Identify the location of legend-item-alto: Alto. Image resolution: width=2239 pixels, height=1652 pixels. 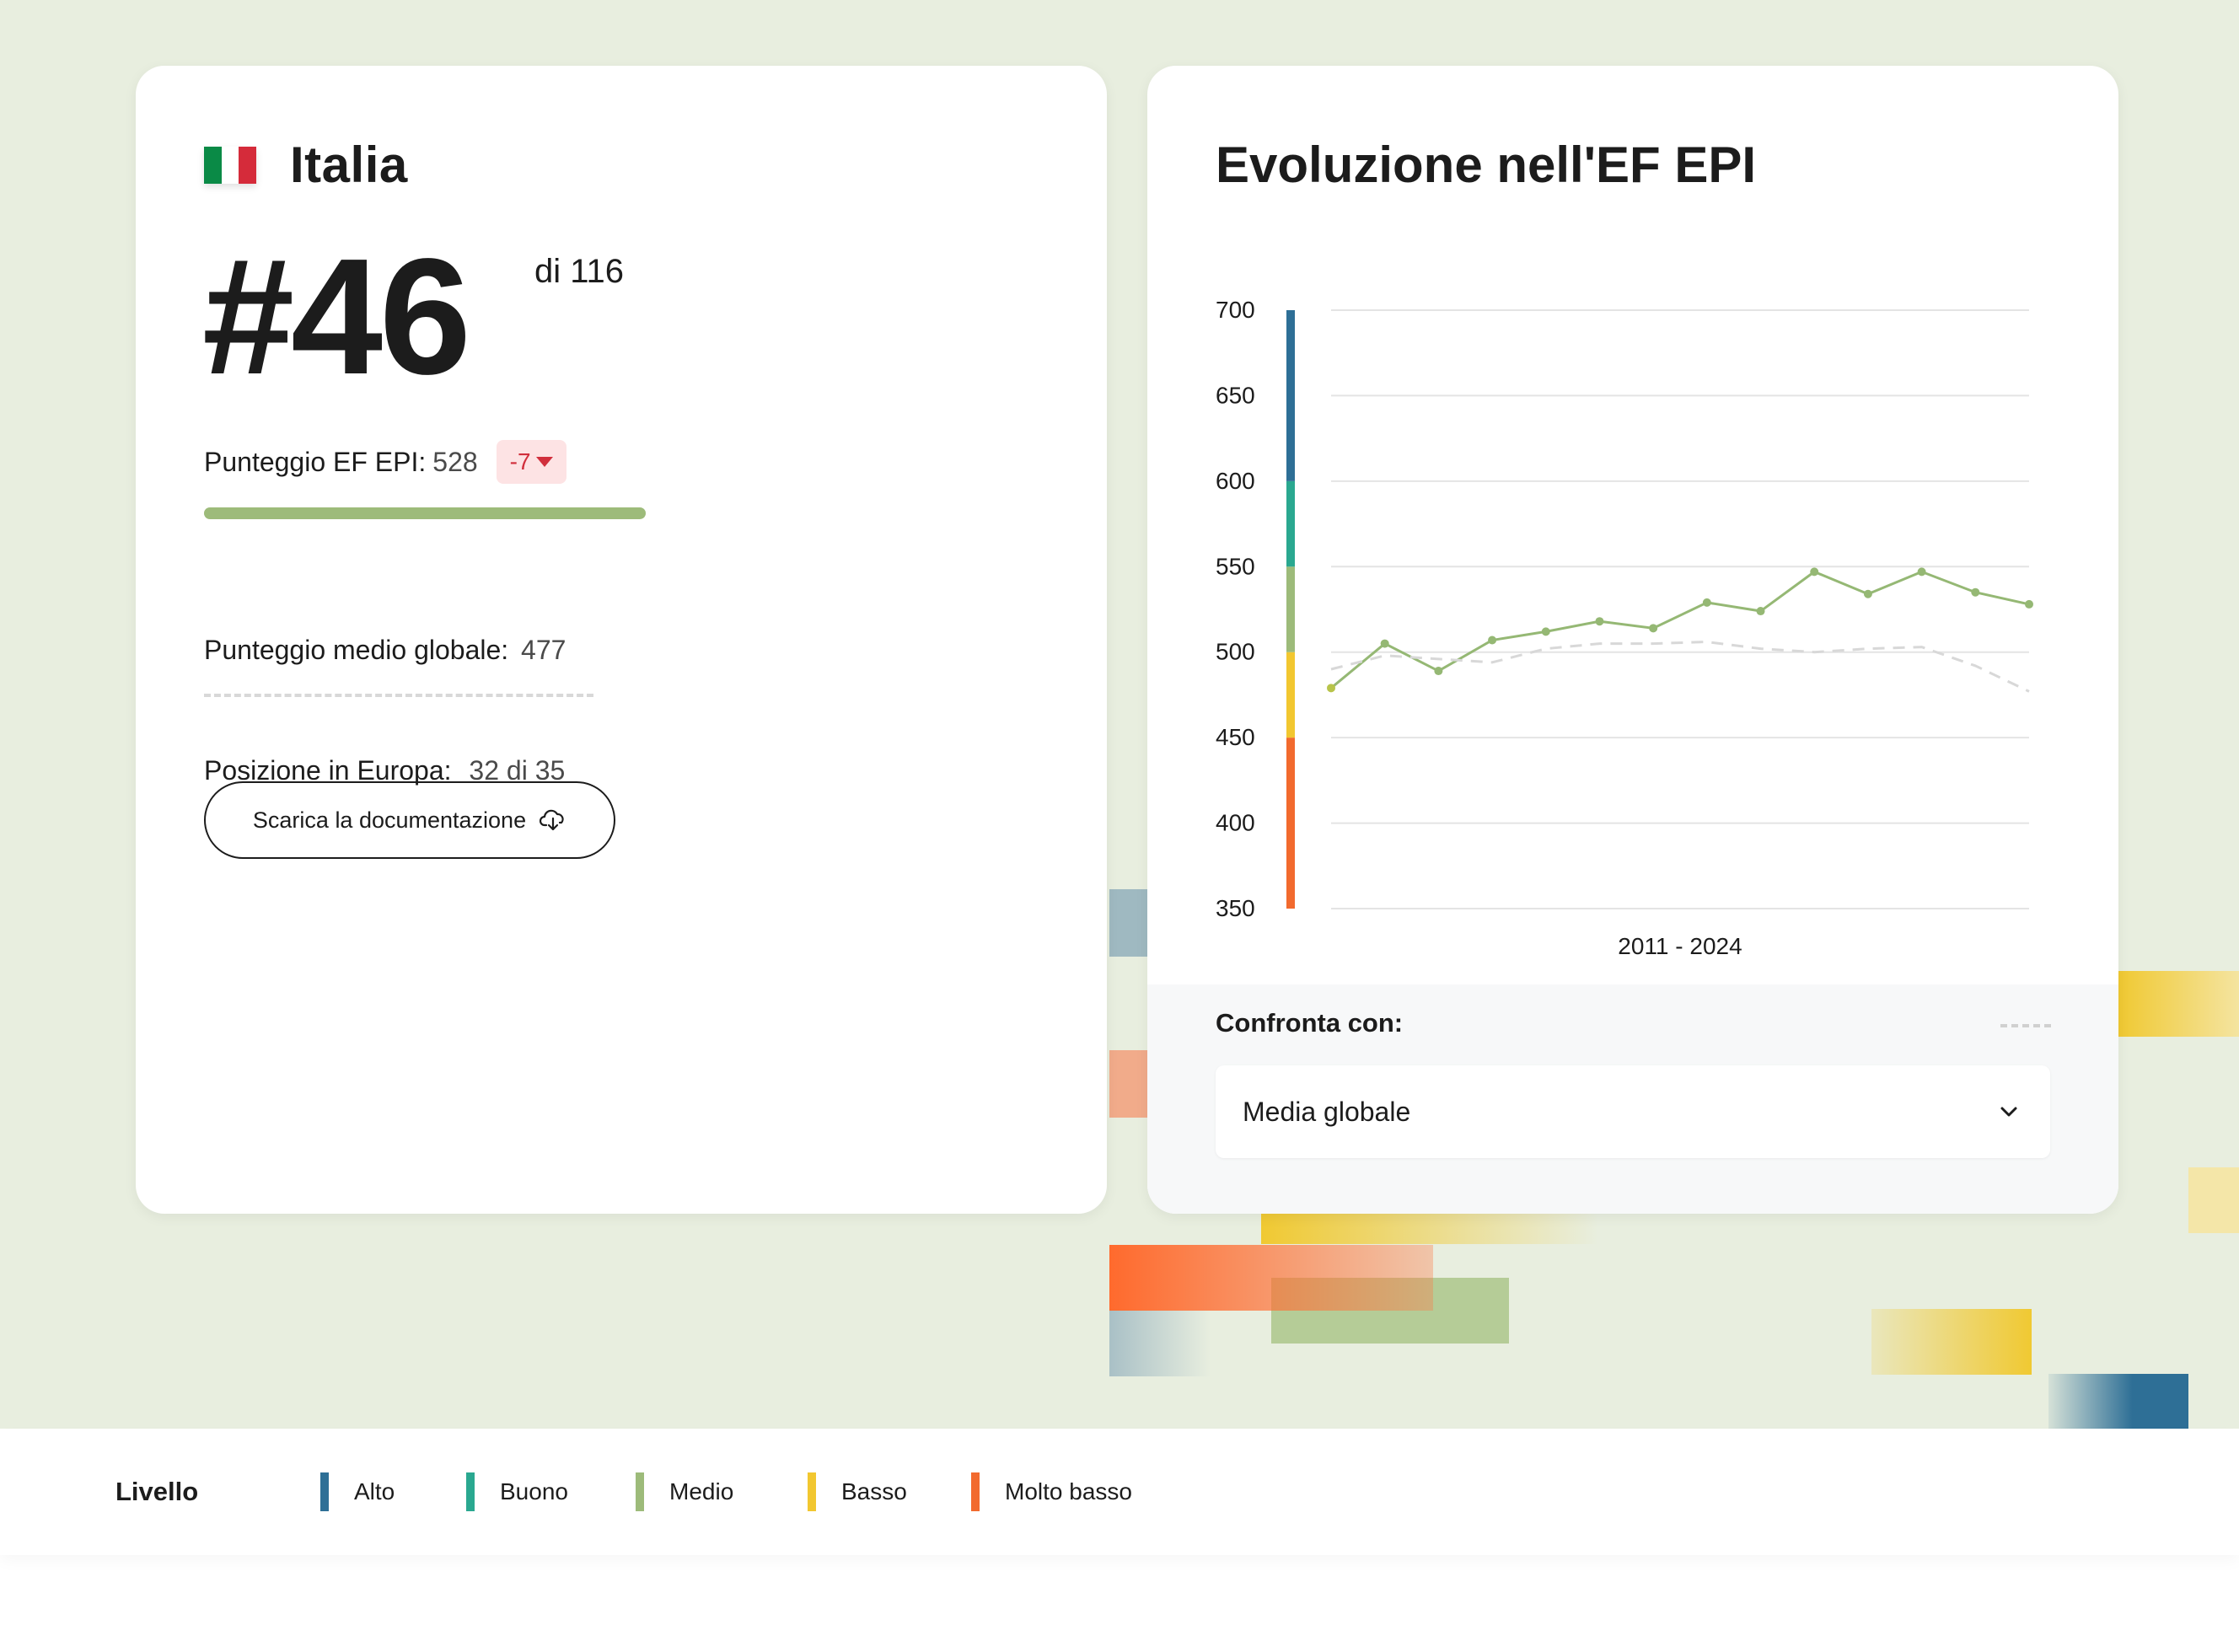
(357, 1491).